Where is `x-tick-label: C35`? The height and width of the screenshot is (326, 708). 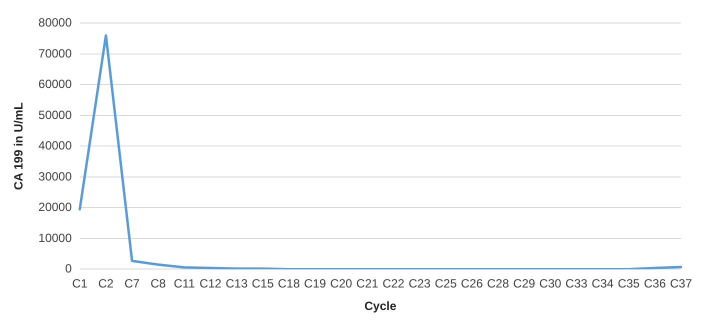 x-tick-label: C35 is located at coordinates (629, 283).